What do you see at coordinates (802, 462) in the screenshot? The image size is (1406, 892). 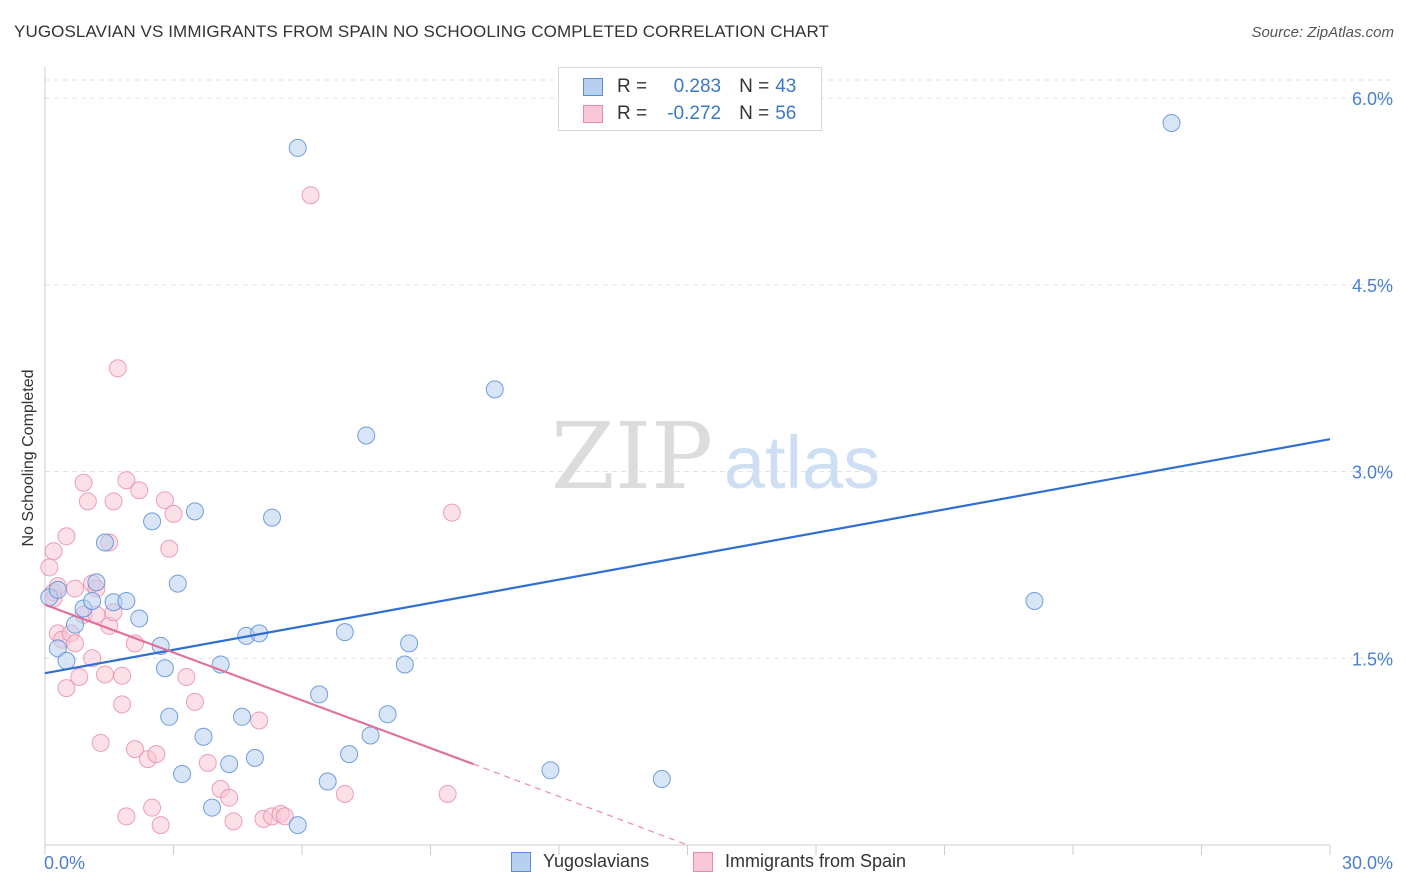 I see `watermark-atlas: atlas` at bounding box center [802, 462].